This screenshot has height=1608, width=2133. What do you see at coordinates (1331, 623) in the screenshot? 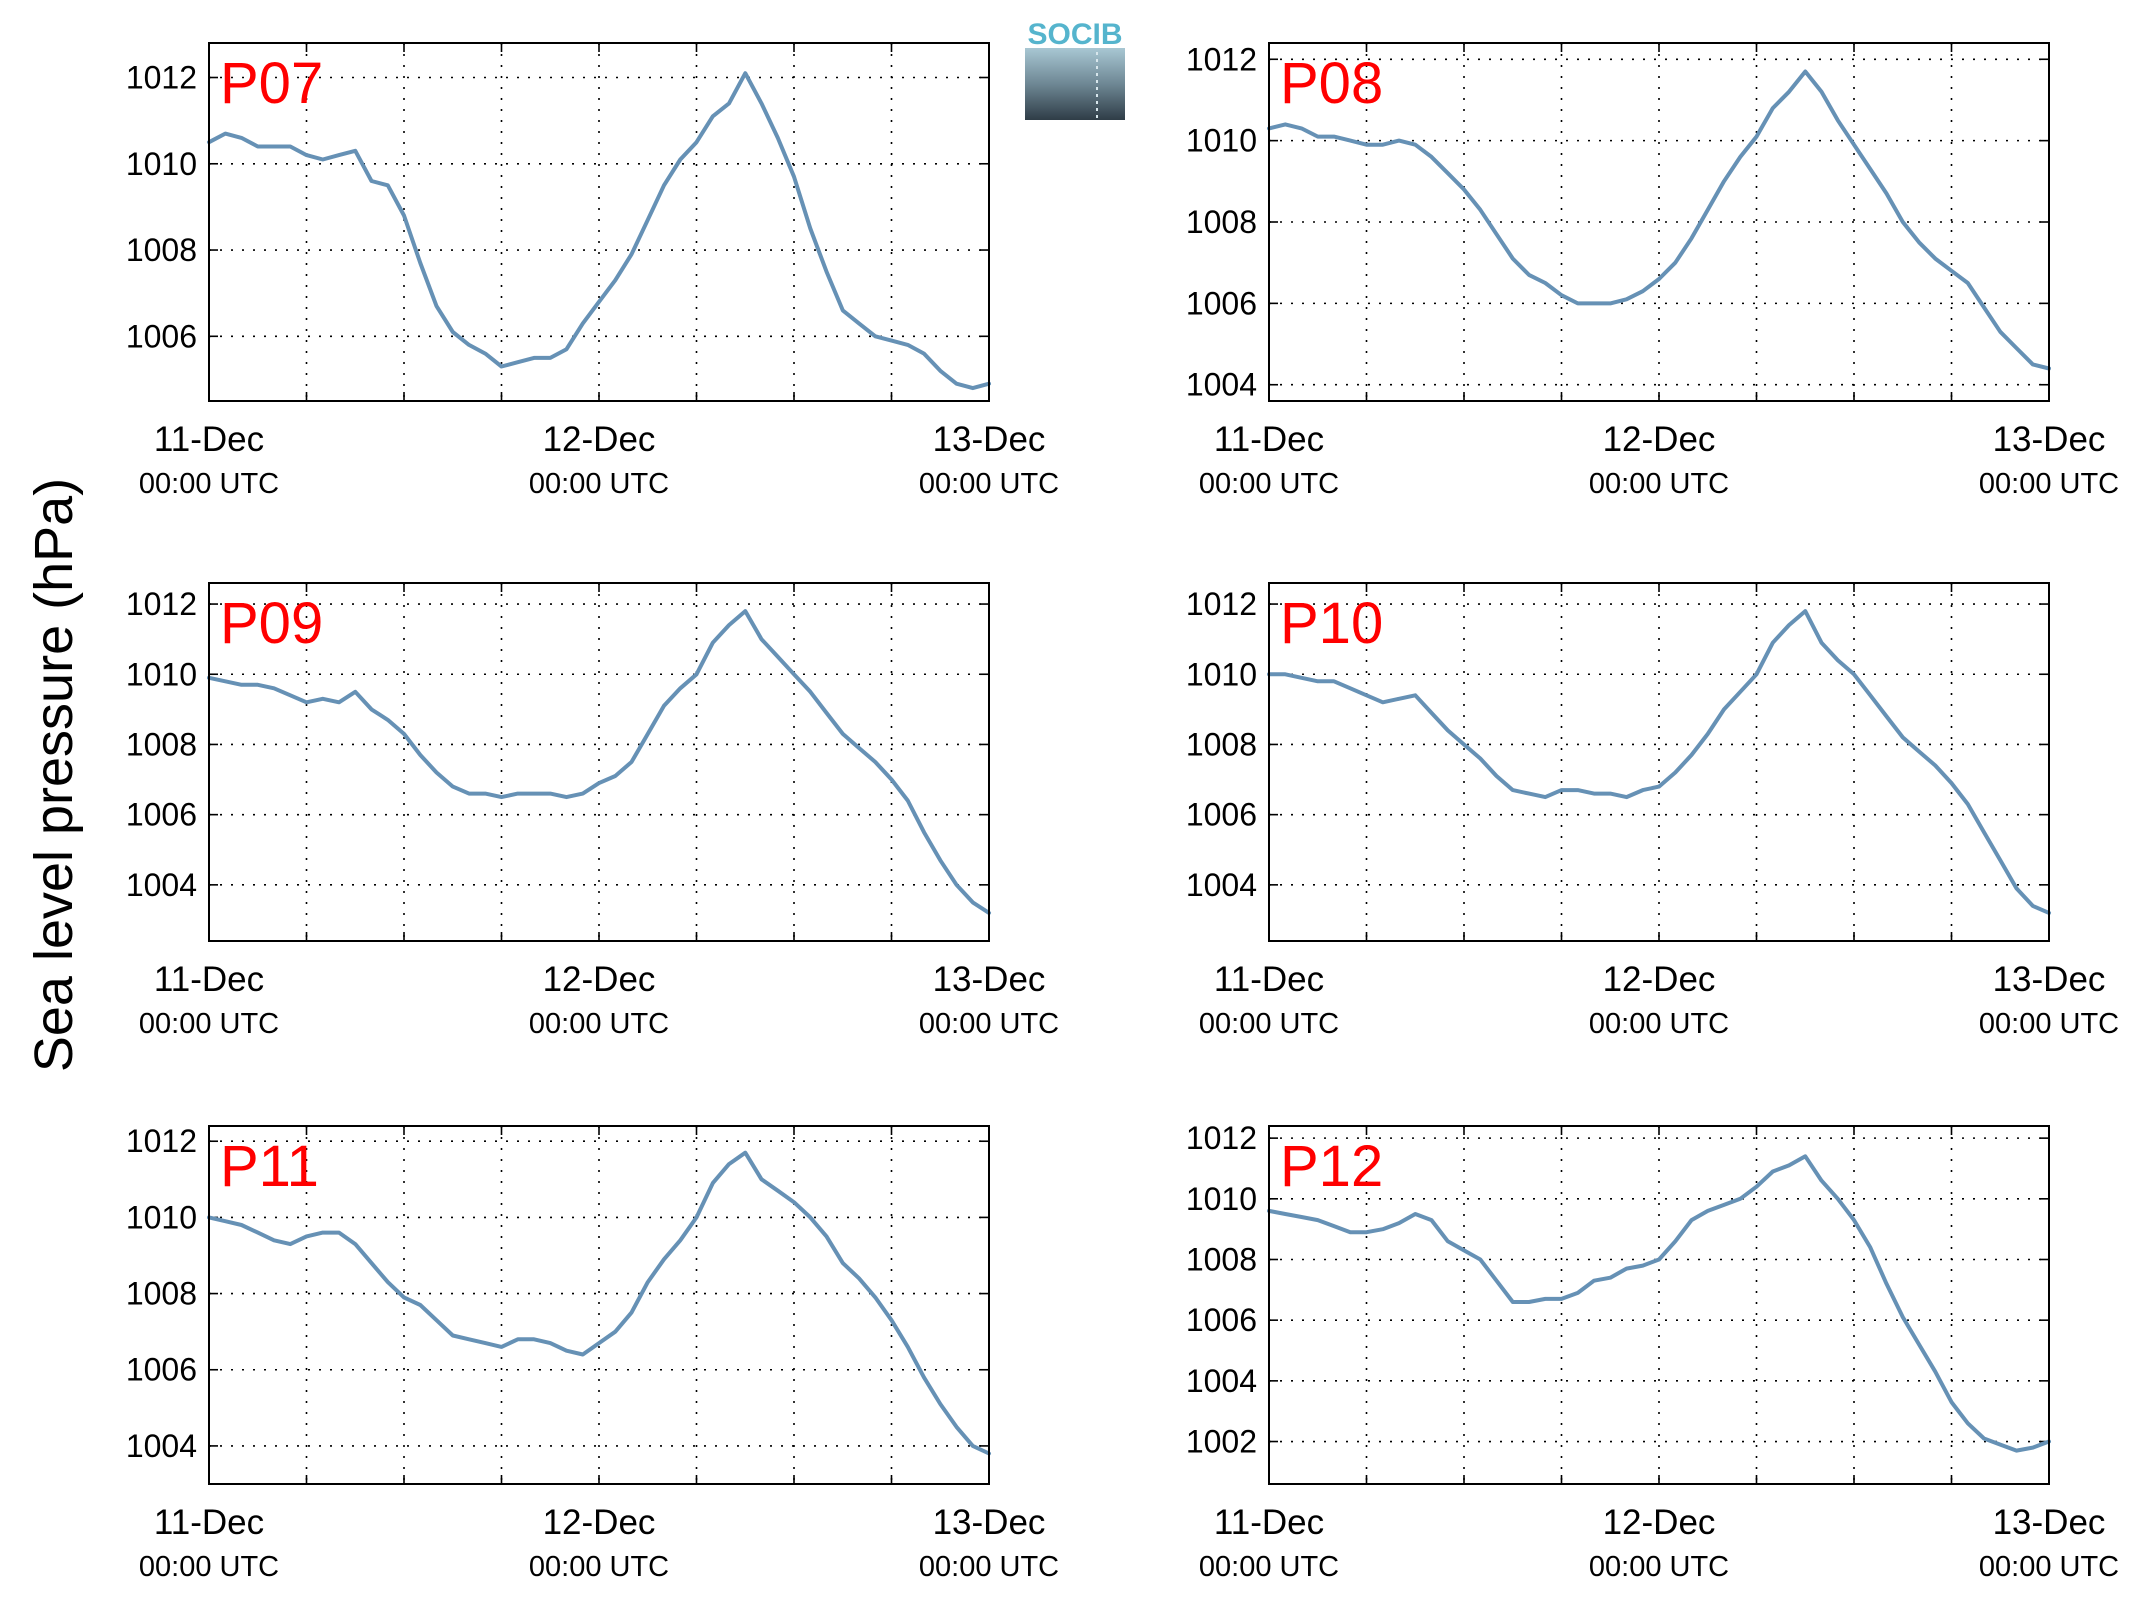
I see `panel-label: P10` at bounding box center [1331, 623].